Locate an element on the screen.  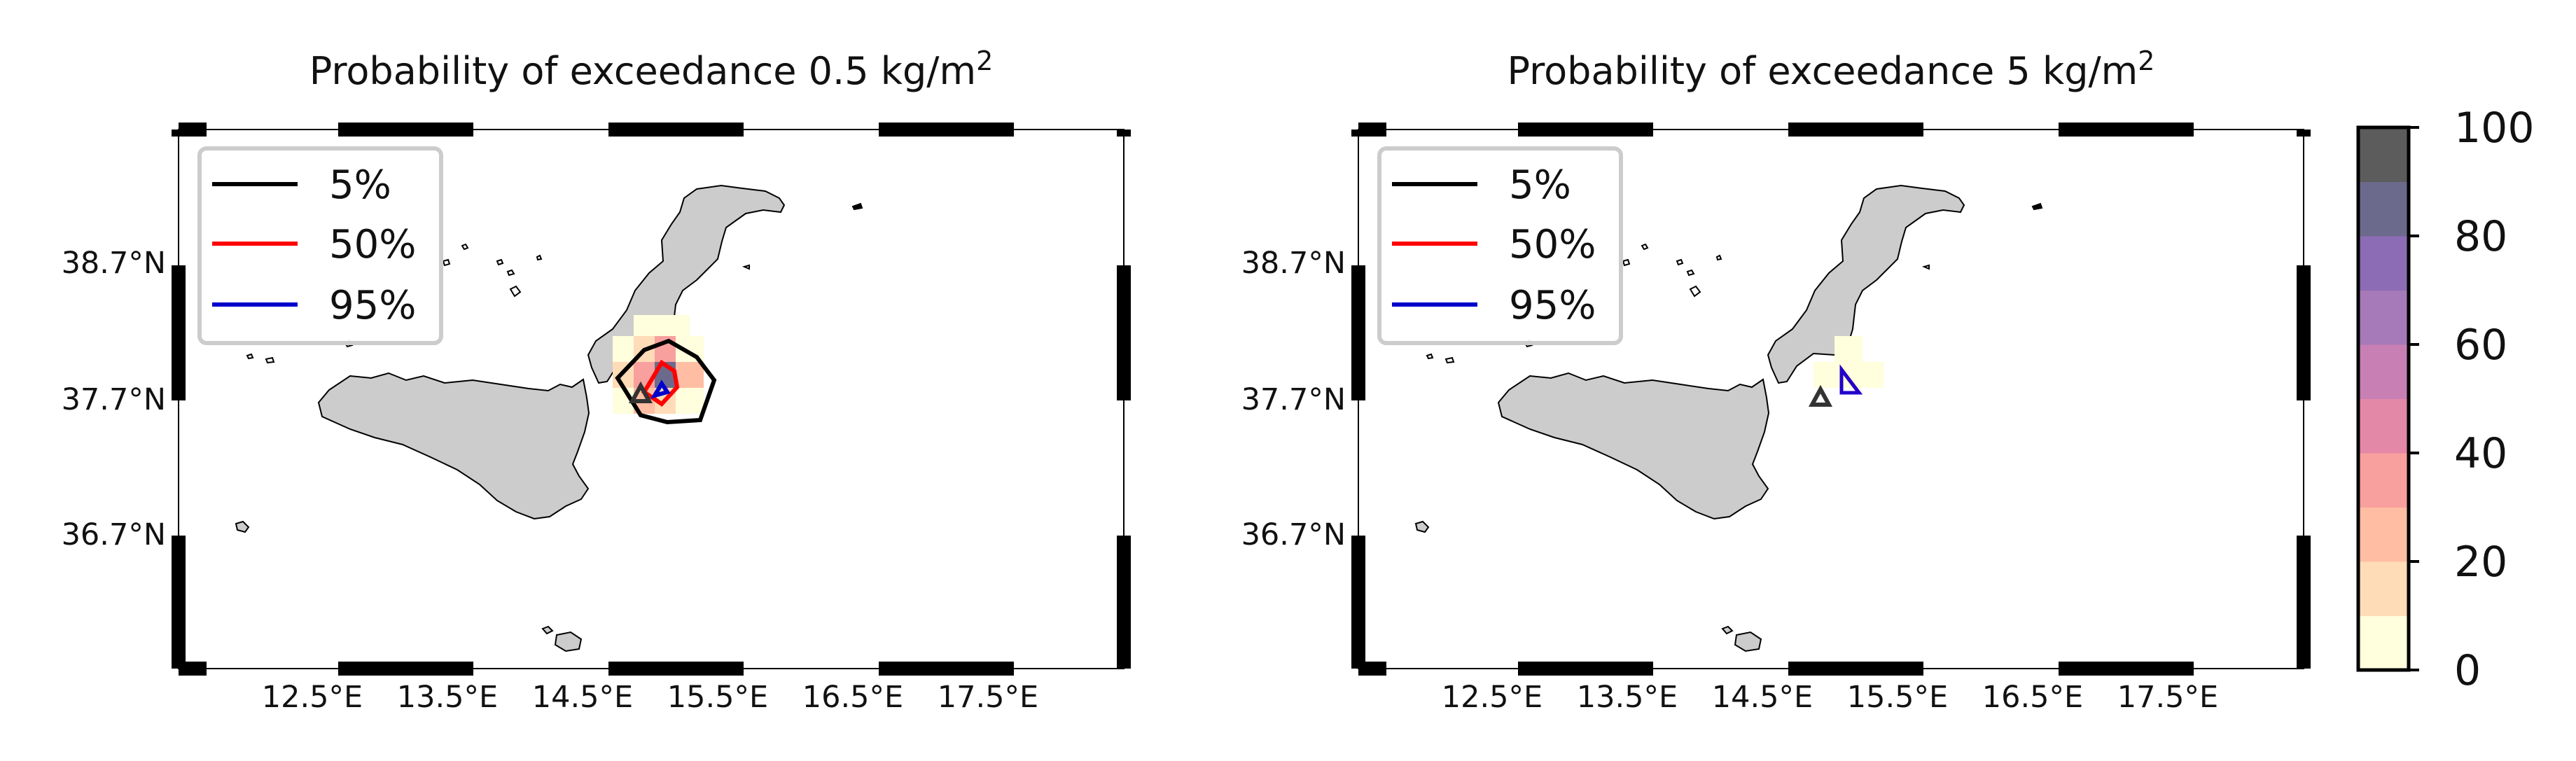
colorbar-tick-label: 60 is located at coordinates (2480, 345).